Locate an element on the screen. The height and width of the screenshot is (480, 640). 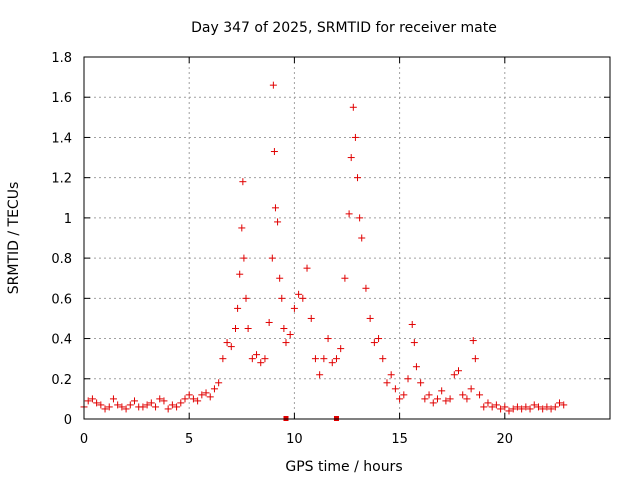
x-tick-label: 10 is located at coordinates (294, 439).